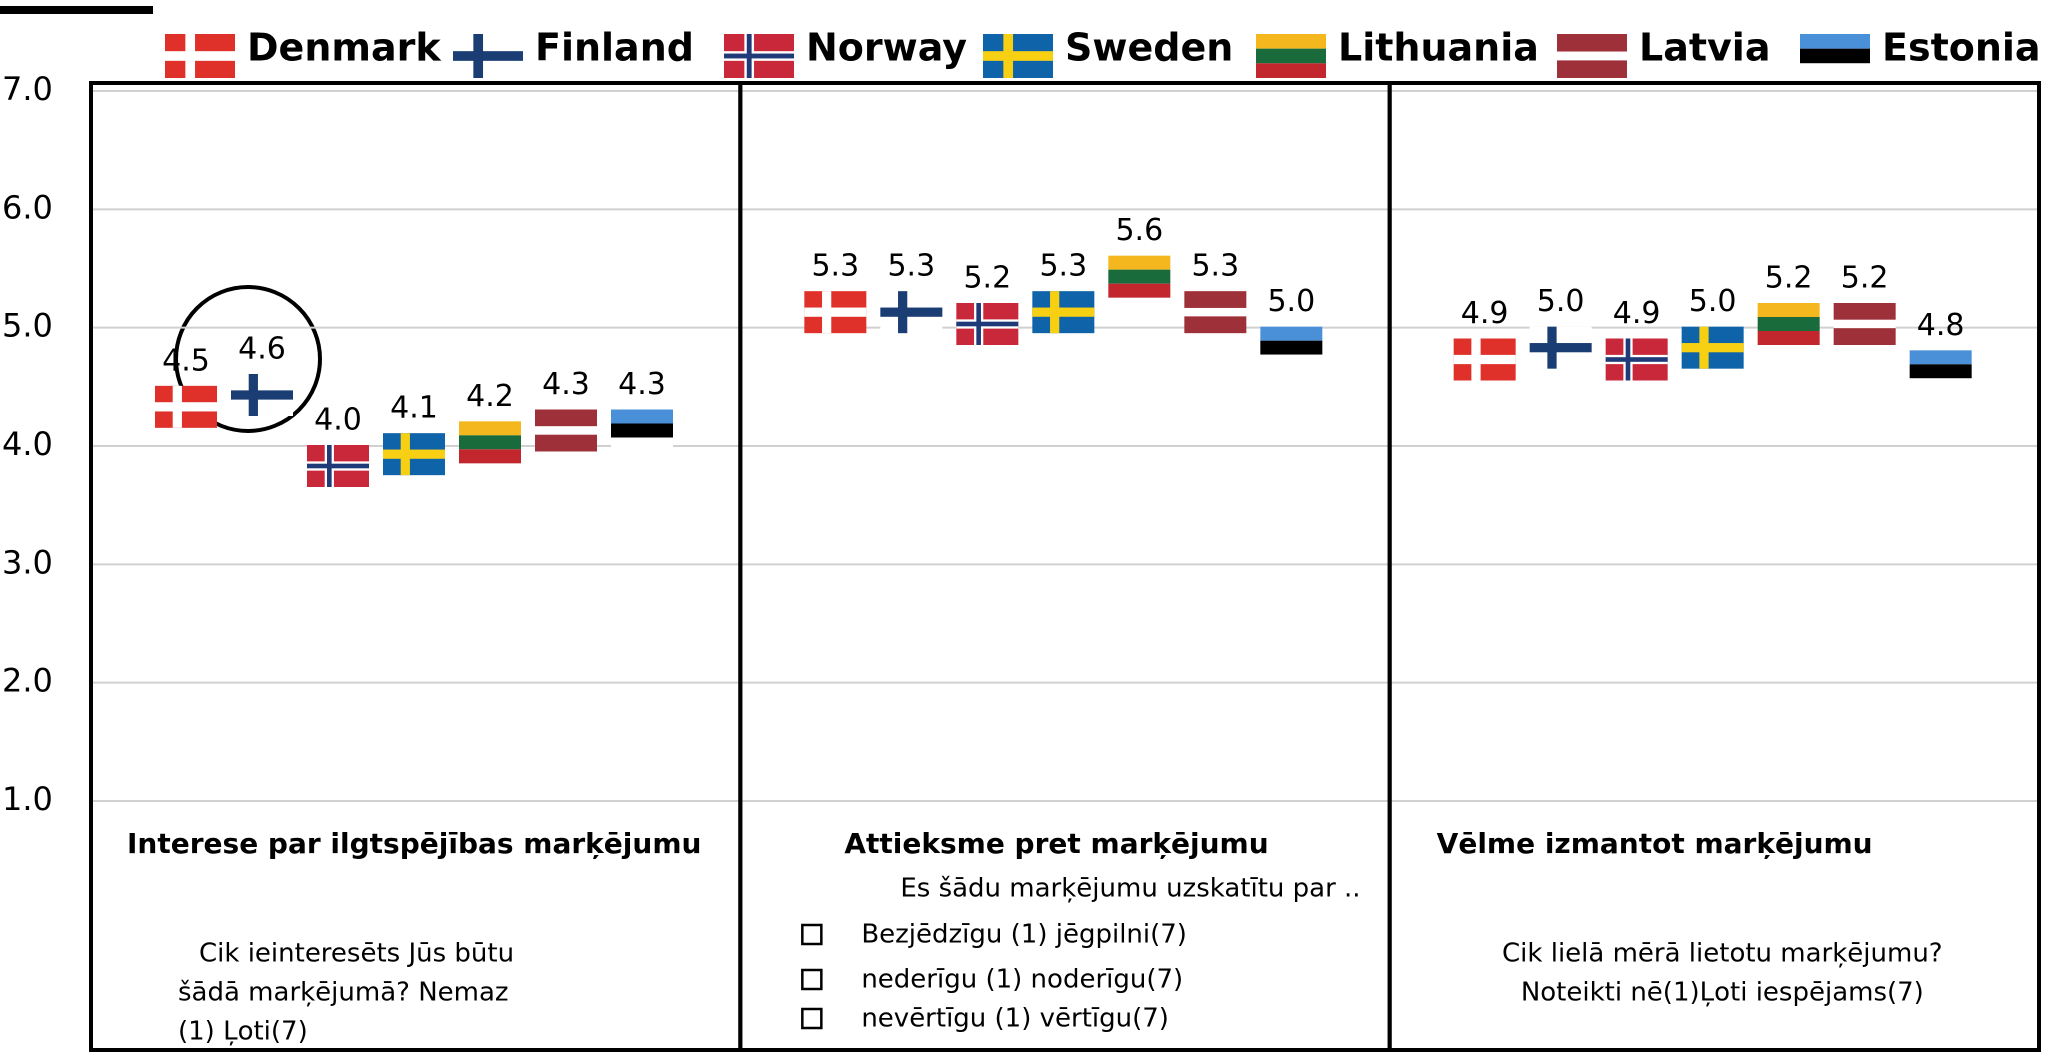 The width and height of the screenshot is (2049, 1052). I want to click on panel-note: Bezjēdzīgu (1) jēgpilni(7), so click(1024, 935).